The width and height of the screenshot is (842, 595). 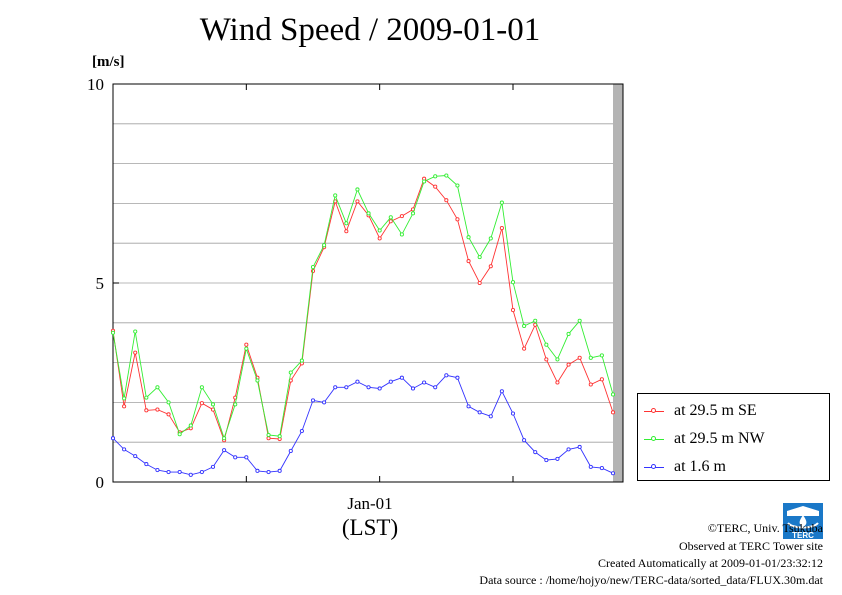 I want to click on series-line, so click(x=363, y=425).